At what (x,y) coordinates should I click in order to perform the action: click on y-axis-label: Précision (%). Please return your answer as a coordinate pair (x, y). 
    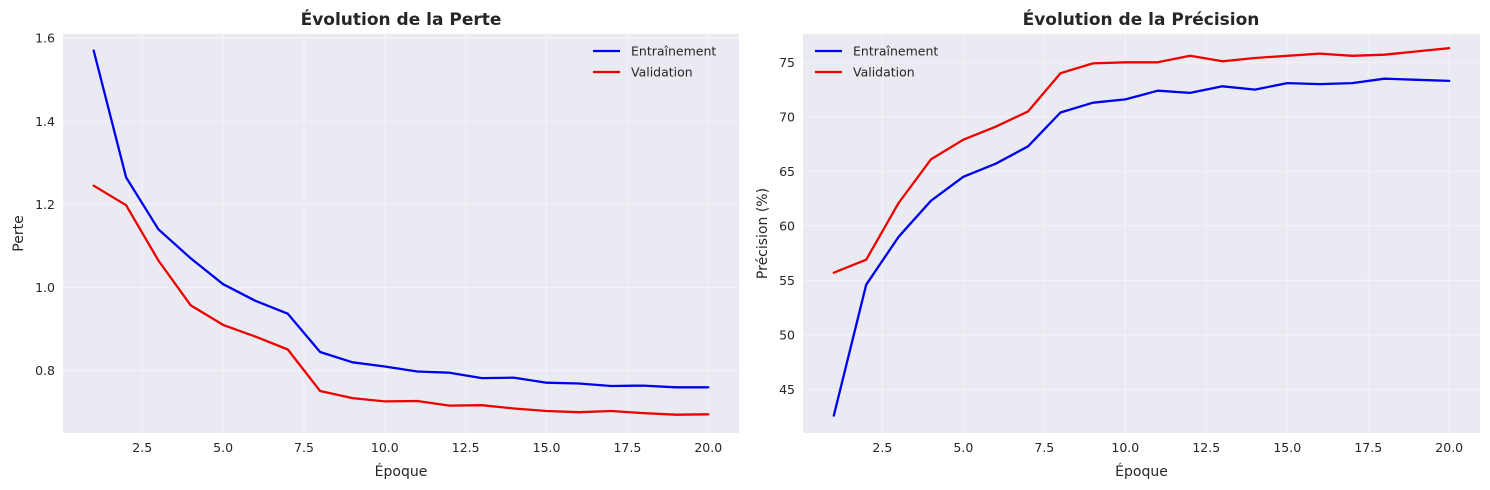
    Looking at the image, I should click on (763, 233).